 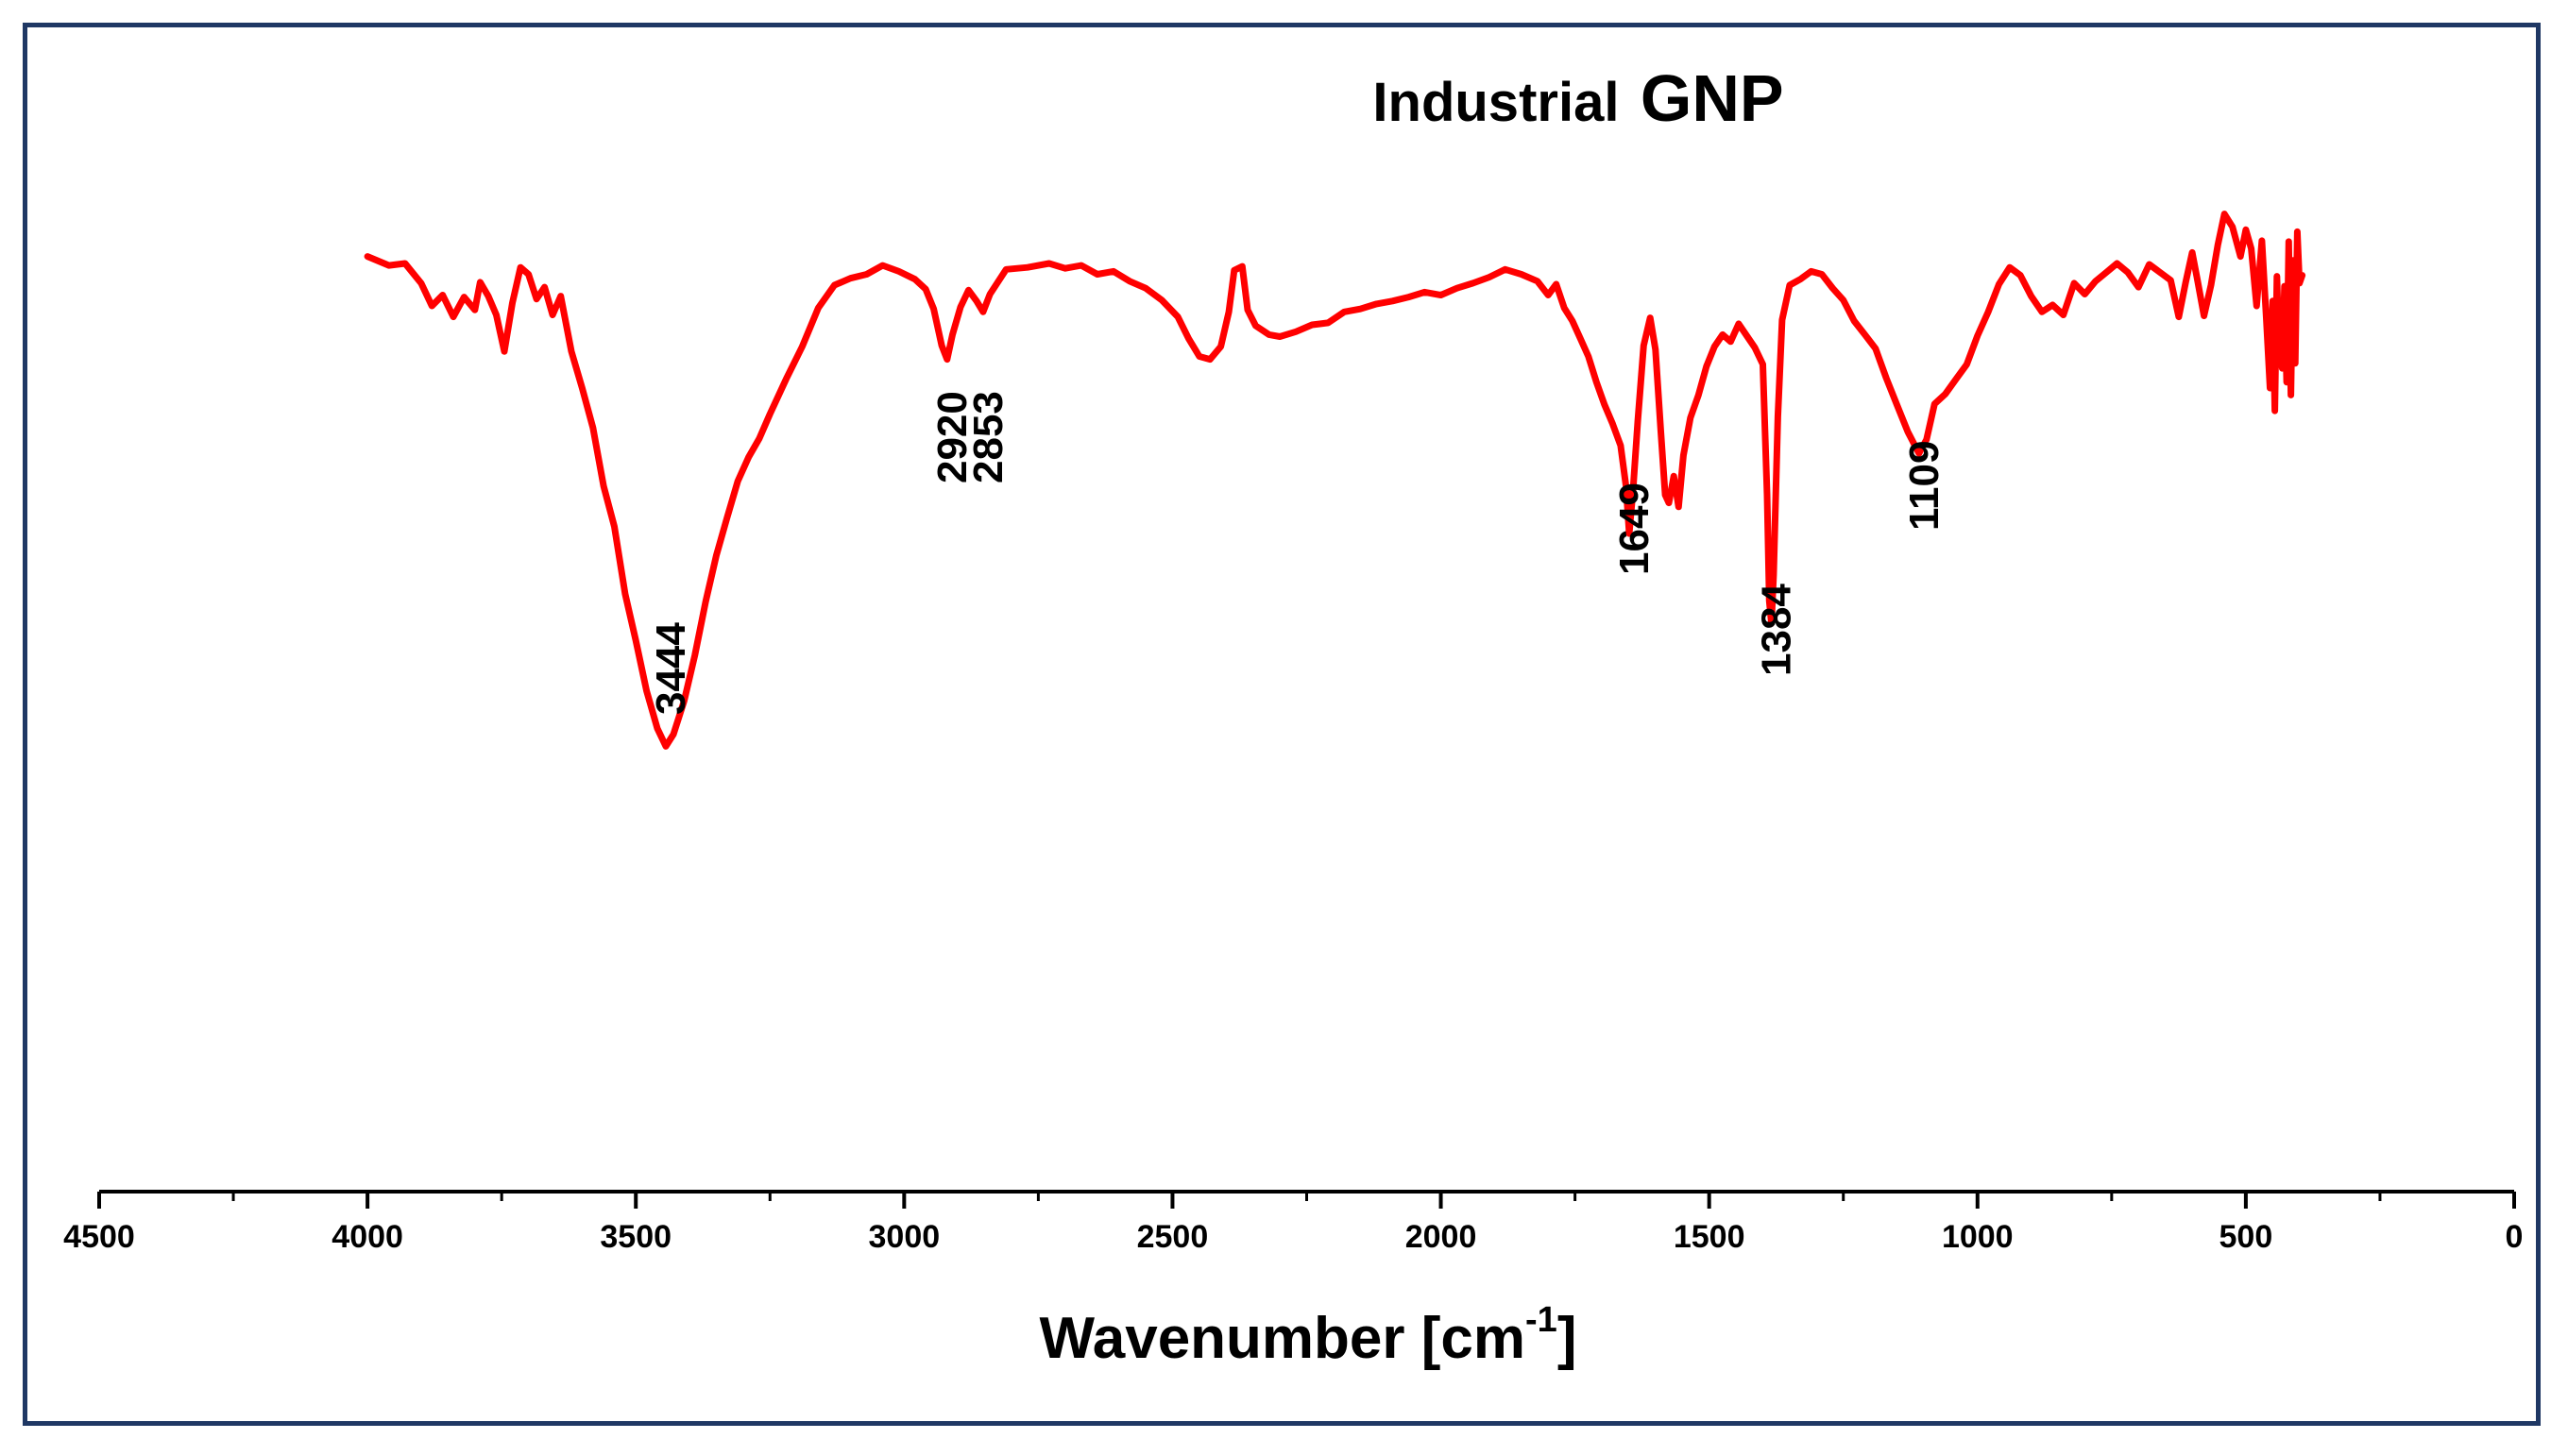 What do you see at coordinates (1441, 1237) in the screenshot?
I see `x-tick-label-2000: 2000` at bounding box center [1441, 1237].